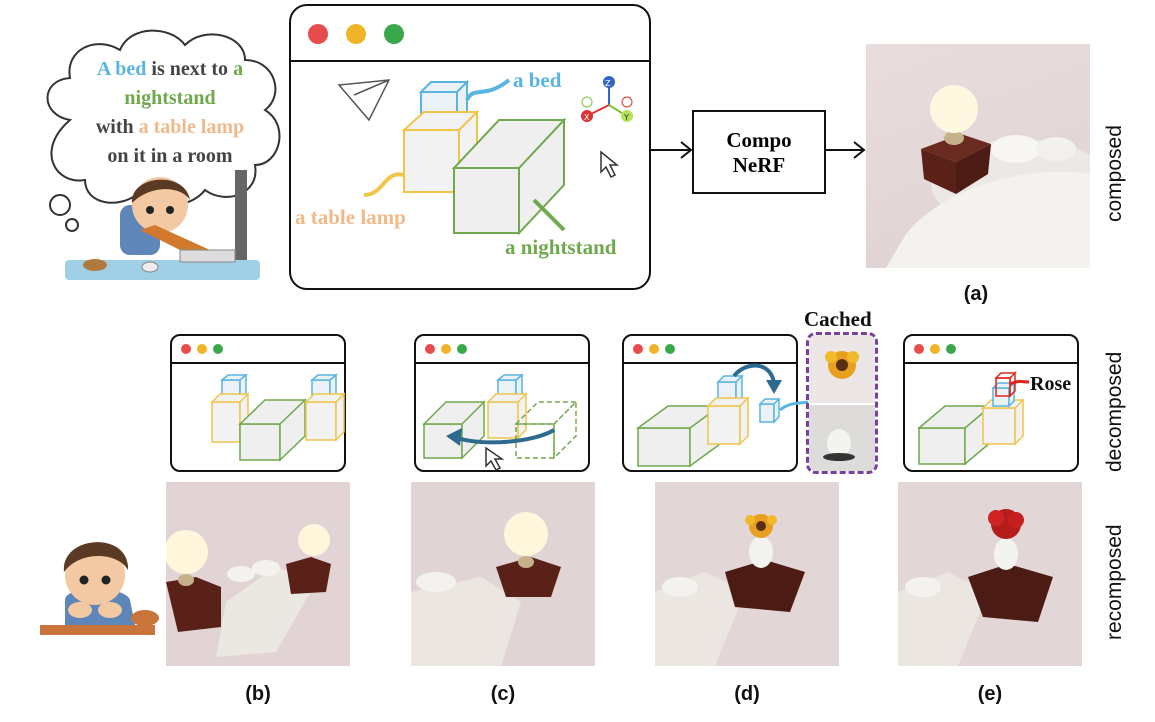 This screenshot has width=1155, height=722. What do you see at coordinates (747, 574) in the screenshot?
I see `render-d-image` at bounding box center [747, 574].